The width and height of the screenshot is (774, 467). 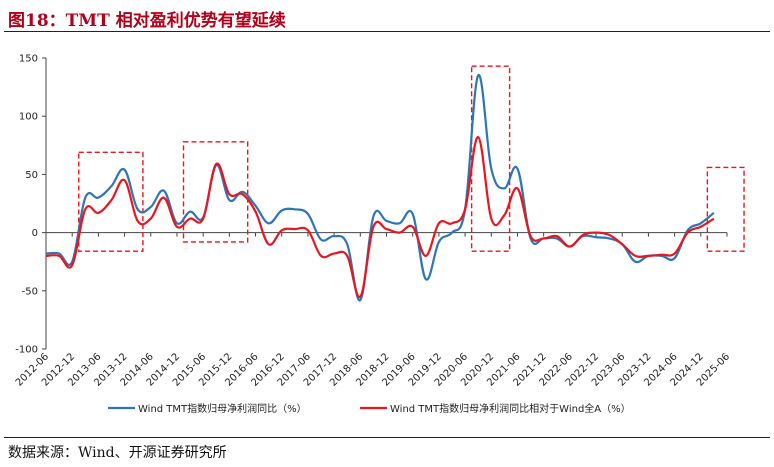 What do you see at coordinates (28, 59) in the screenshot?
I see `y-tick-label: 150` at bounding box center [28, 59].